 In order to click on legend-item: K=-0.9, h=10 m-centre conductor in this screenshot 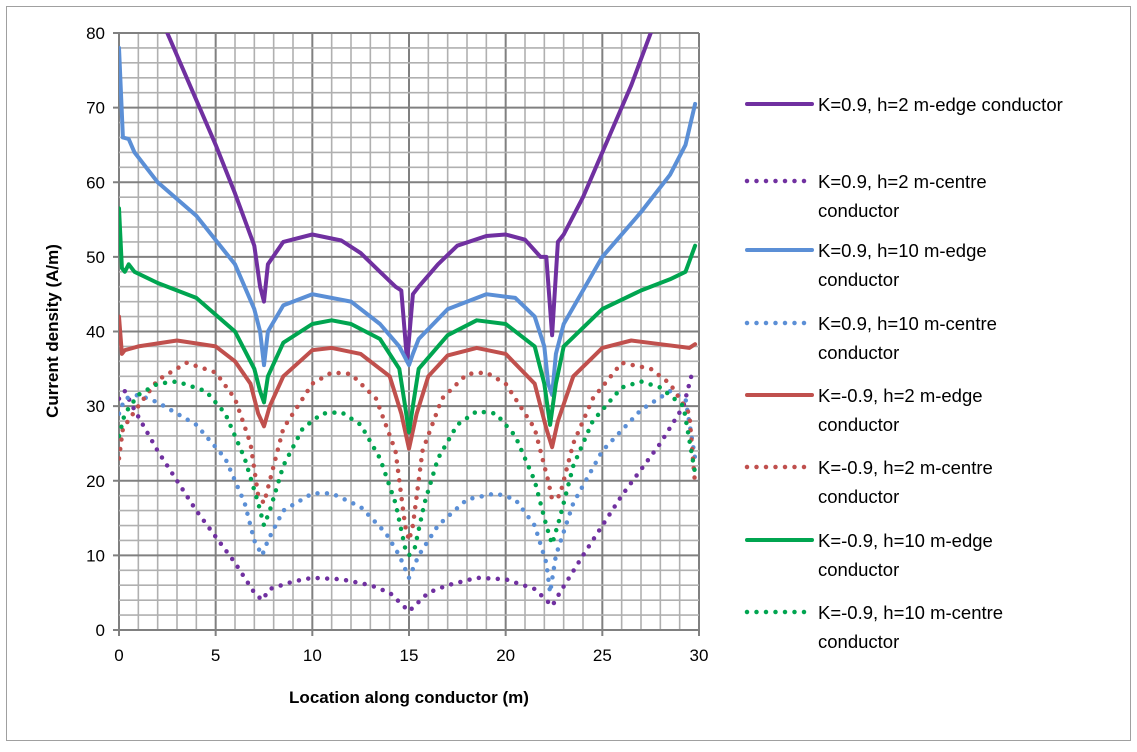, I will do `click(873, 627)`.